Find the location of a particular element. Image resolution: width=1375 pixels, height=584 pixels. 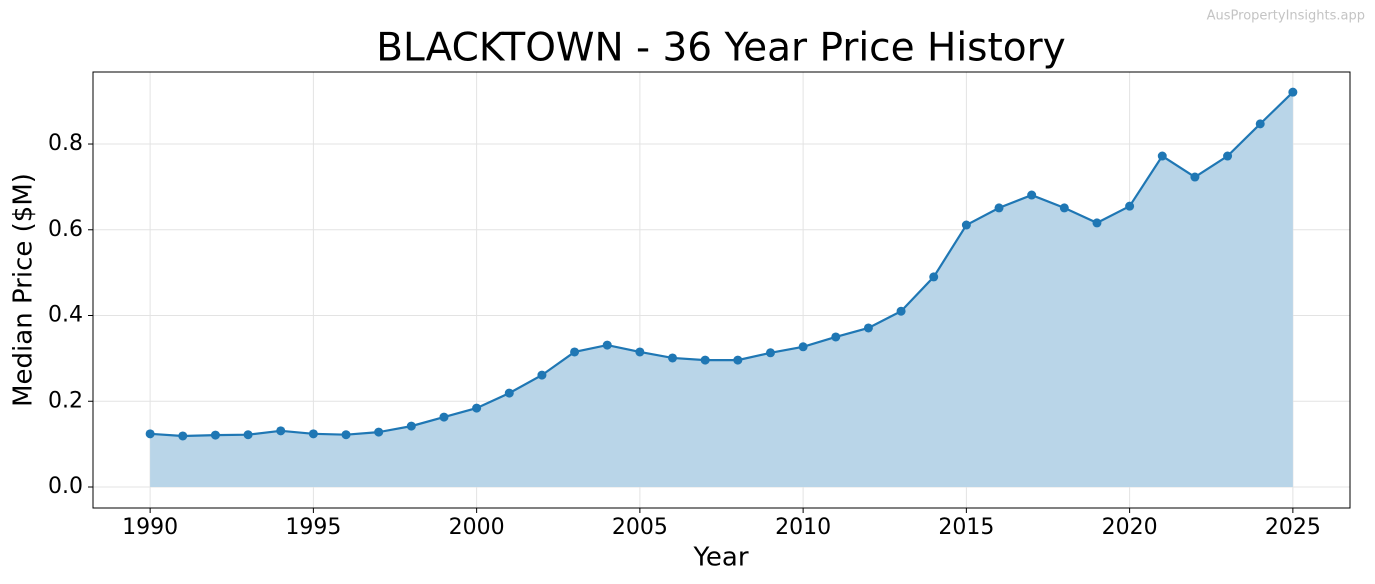

x-tick-label: 1995 is located at coordinates (313, 527).